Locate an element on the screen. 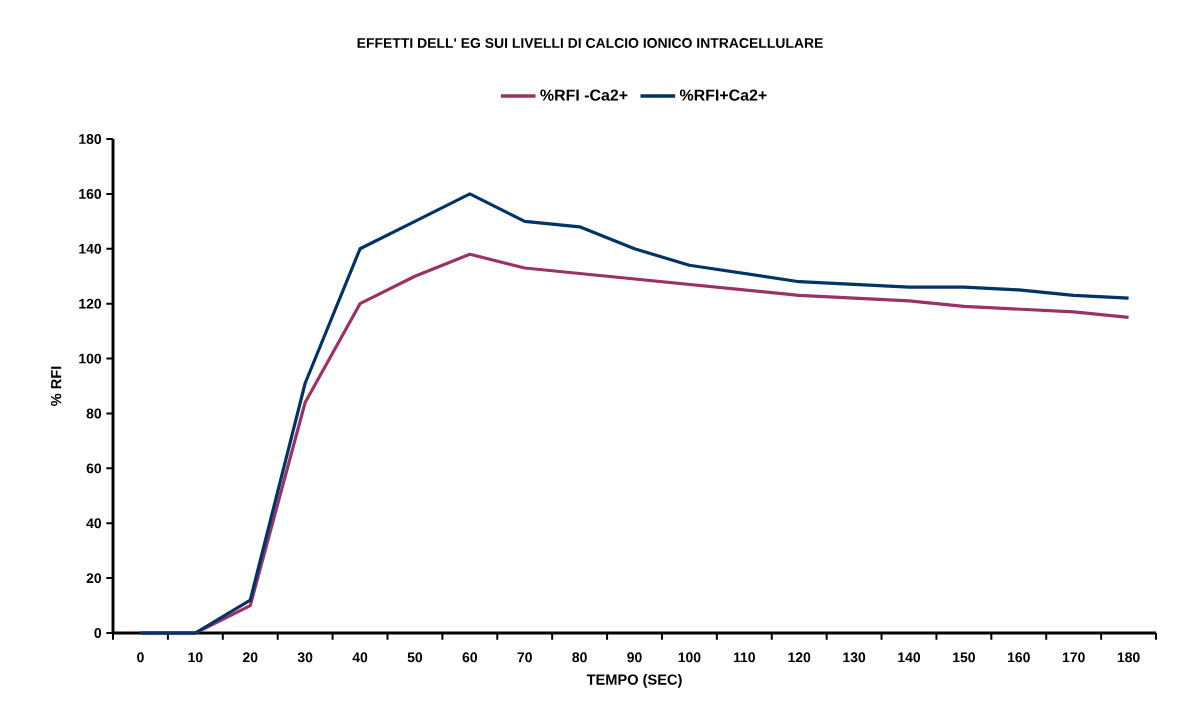 This screenshot has height=727, width=1179. x-tick-label: 140 is located at coordinates (909, 657).